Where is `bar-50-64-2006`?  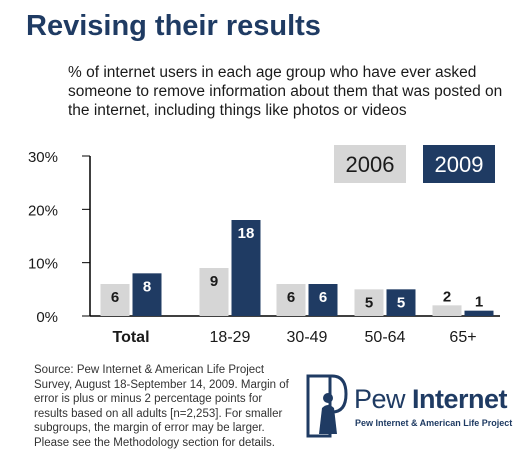
bar-50-64-2006 is located at coordinates (369, 302).